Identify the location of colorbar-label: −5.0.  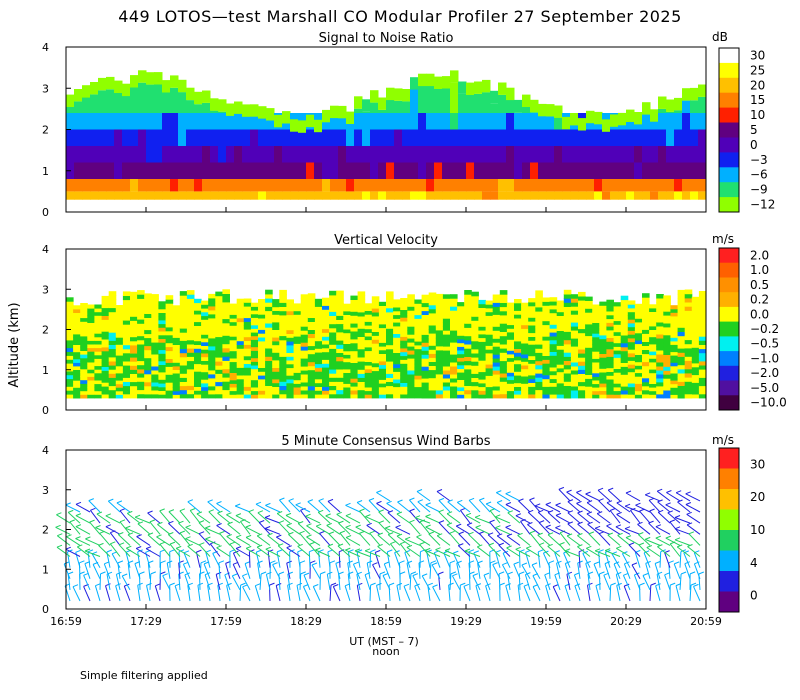
(764, 388).